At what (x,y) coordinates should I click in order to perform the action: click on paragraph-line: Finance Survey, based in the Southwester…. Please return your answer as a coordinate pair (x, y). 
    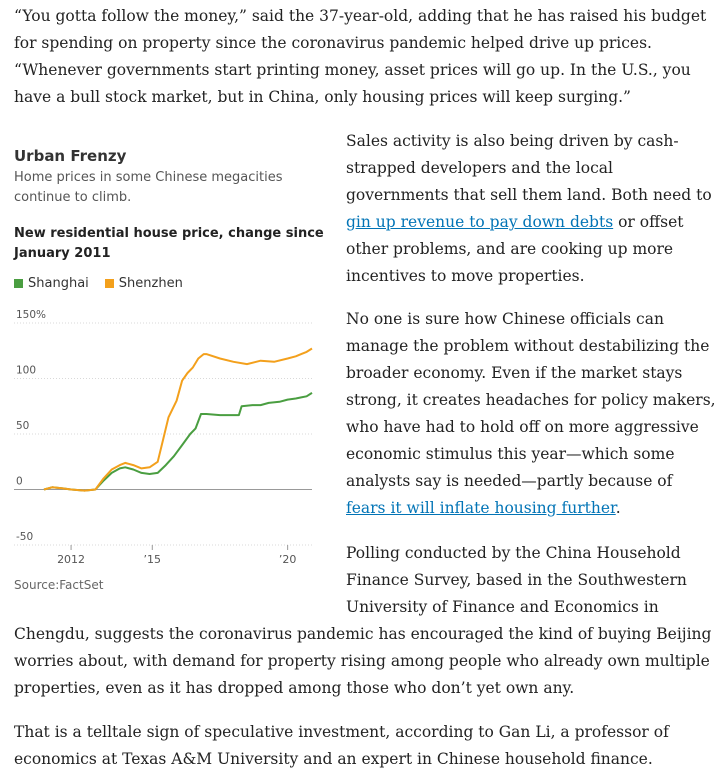
    Looking at the image, I should click on (516, 580).